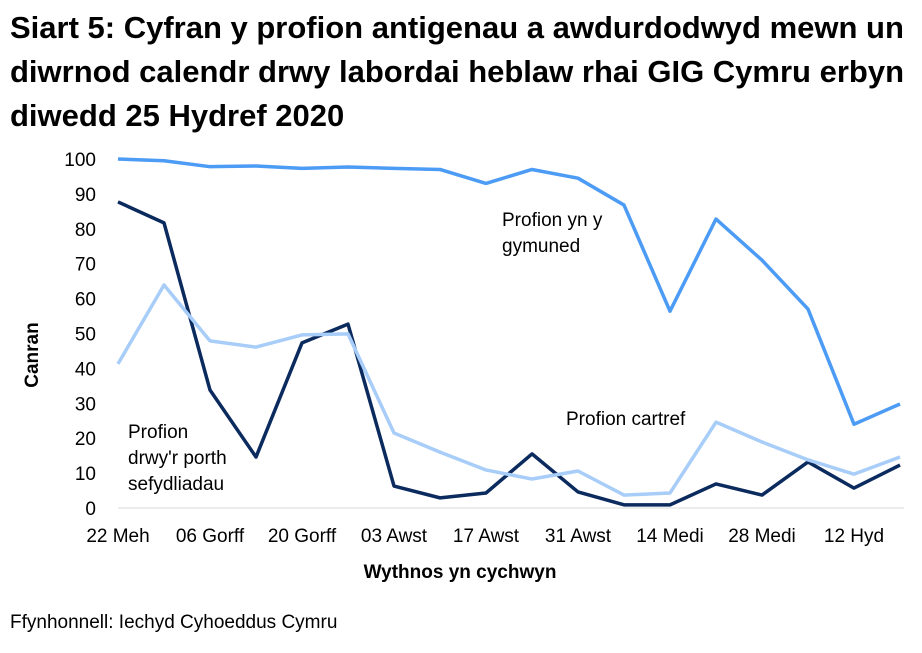  What do you see at coordinates (552, 220) in the screenshot?
I see `series-label: Profion yn y` at bounding box center [552, 220].